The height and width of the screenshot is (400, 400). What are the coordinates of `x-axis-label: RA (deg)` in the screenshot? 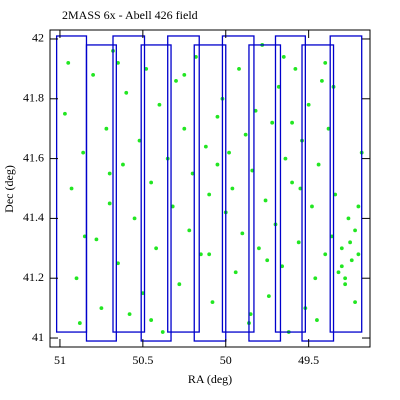 It's located at (210, 379).